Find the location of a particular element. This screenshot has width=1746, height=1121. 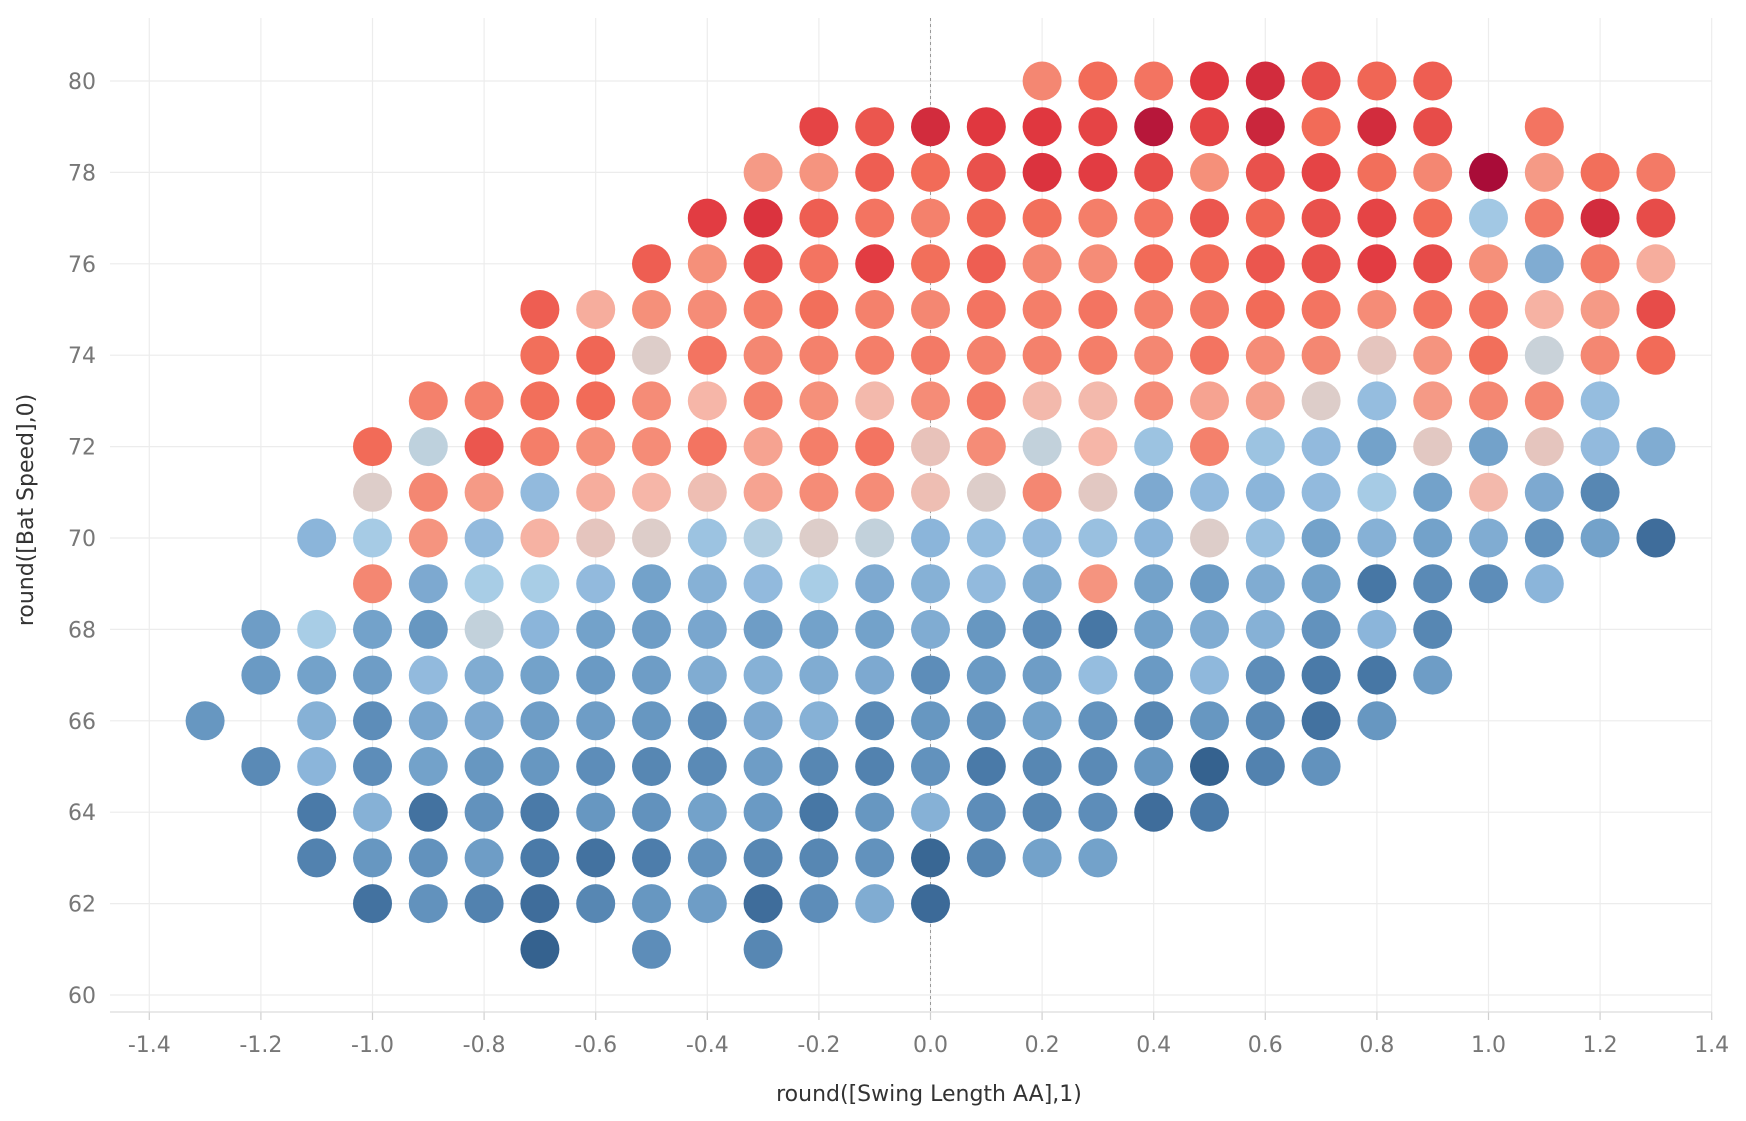

x-axis-title: round([Swing Length AA],1) is located at coordinates (929, 1094).